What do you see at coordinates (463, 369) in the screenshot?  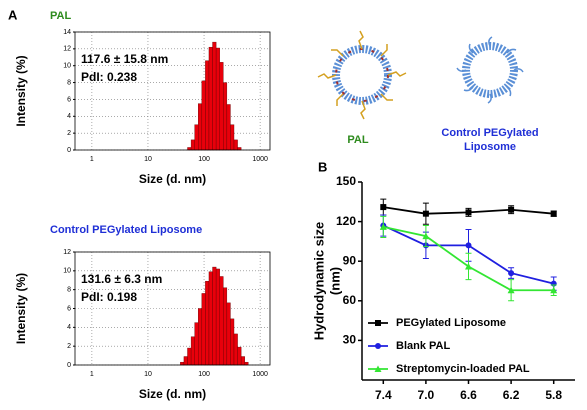 I see `legend-label: Streptomycin-loaded PAL` at bounding box center [463, 369].